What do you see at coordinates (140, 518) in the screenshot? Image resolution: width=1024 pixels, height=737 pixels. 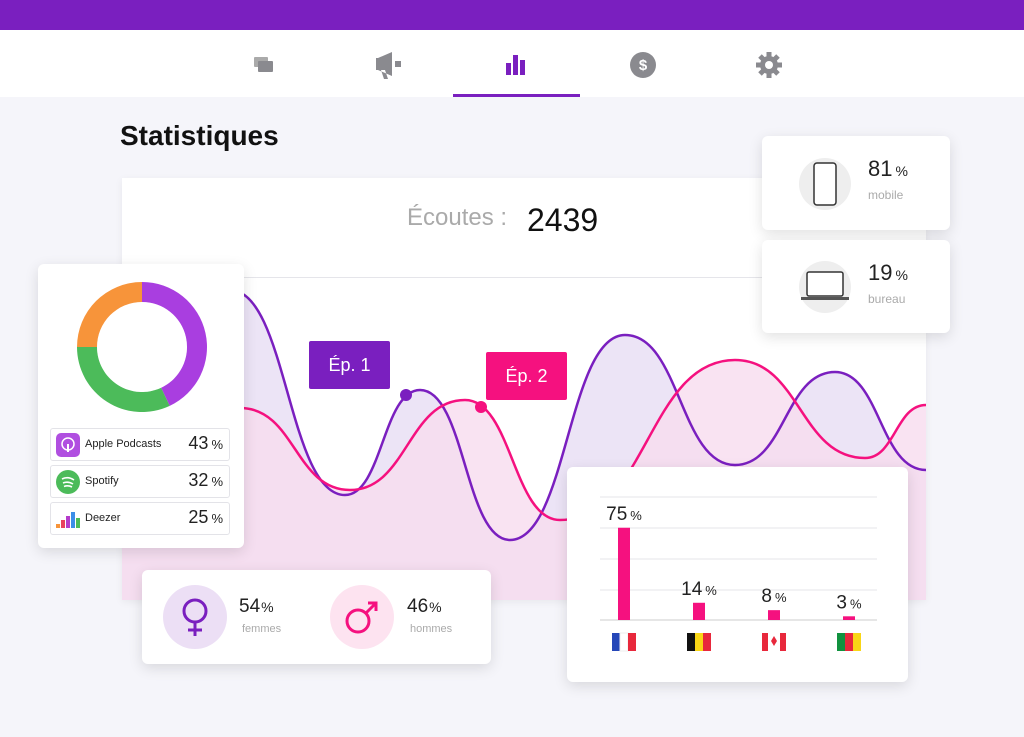 I see `platform-row: Deezer 25%` at bounding box center [140, 518].